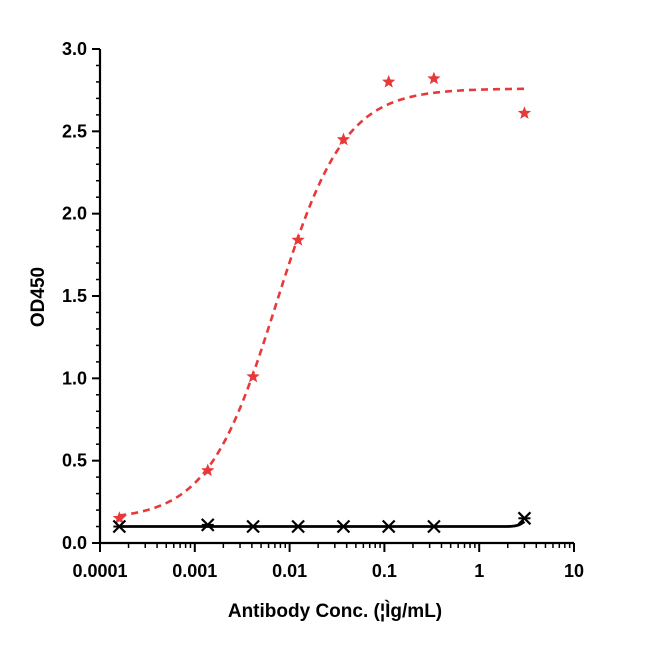 Image resolution: width=650 pixels, height=650 pixels. I want to click on x-tick-label: 10, so click(574, 571).